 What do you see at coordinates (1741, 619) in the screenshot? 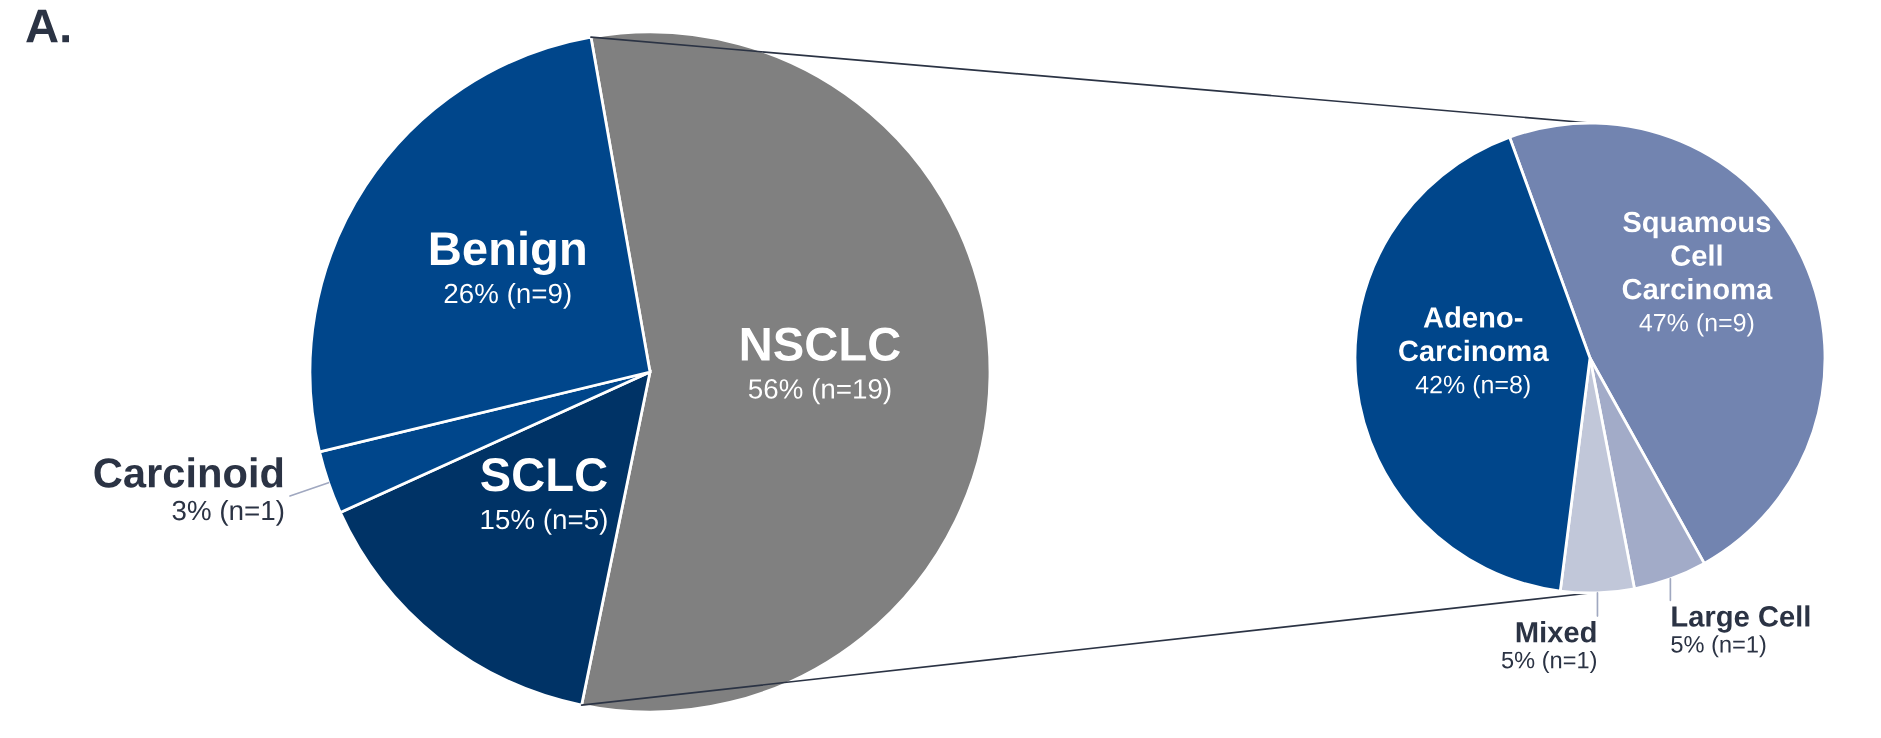
I see `slice-label: Large Cell` at bounding box center [1741, 619].